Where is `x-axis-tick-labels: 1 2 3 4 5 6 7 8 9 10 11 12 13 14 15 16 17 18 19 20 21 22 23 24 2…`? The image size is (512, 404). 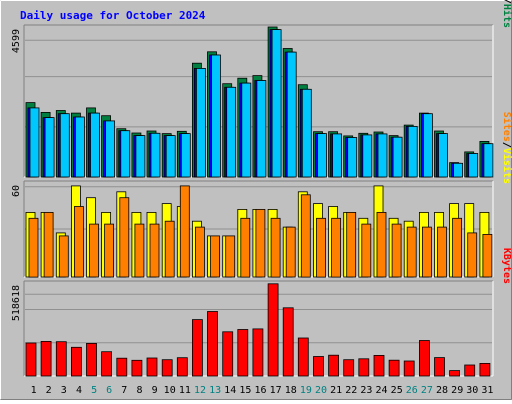
x-axis-tick-labels: 1 2 3 4 5 6 7 8 9 10 11 12 13 14 15 16 17 18 19 20 21 22 23 24 2… is located at coordinates (262, 390).